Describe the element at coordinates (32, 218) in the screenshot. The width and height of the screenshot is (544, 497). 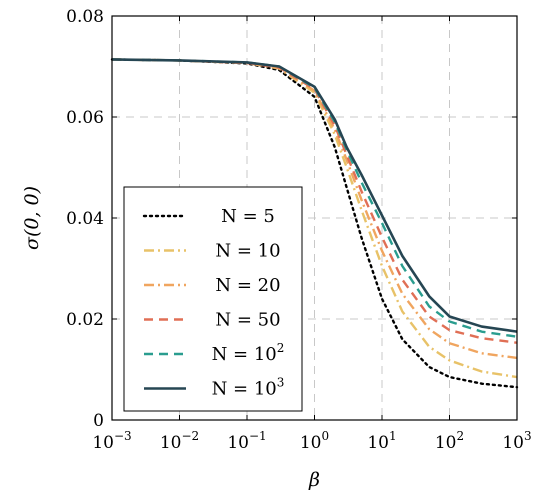
I see `y-axis-label: σ(0, 0)` at that location.